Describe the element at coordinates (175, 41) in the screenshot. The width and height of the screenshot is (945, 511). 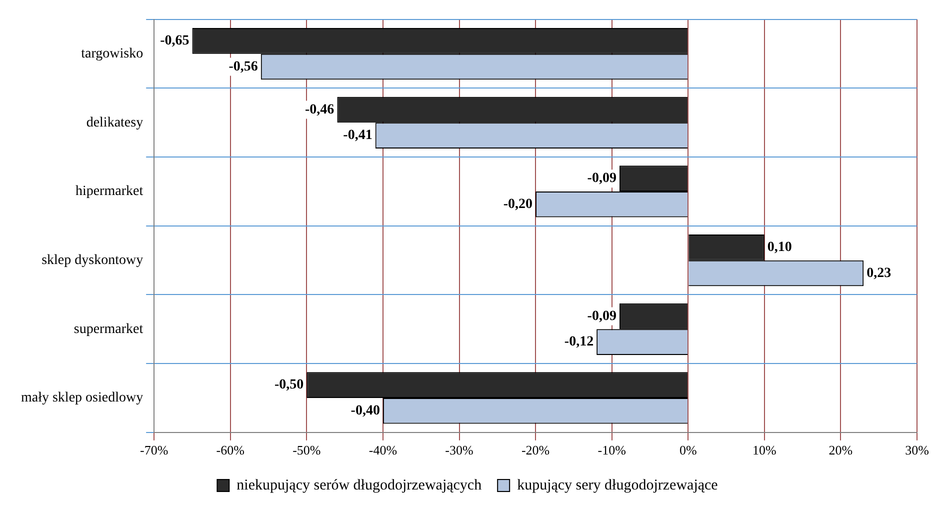
I see `data-label: -0,65` at that location.